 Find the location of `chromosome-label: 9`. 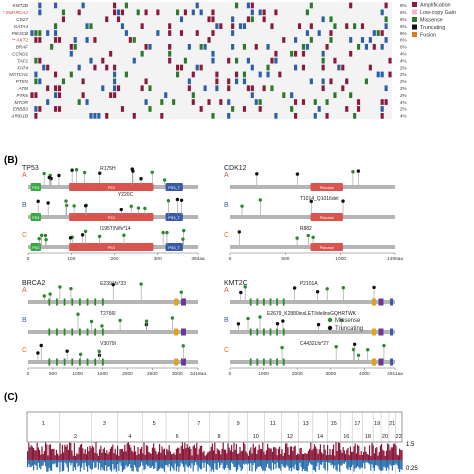

chromosome-label: 9 is located at coordinates (238, 424).